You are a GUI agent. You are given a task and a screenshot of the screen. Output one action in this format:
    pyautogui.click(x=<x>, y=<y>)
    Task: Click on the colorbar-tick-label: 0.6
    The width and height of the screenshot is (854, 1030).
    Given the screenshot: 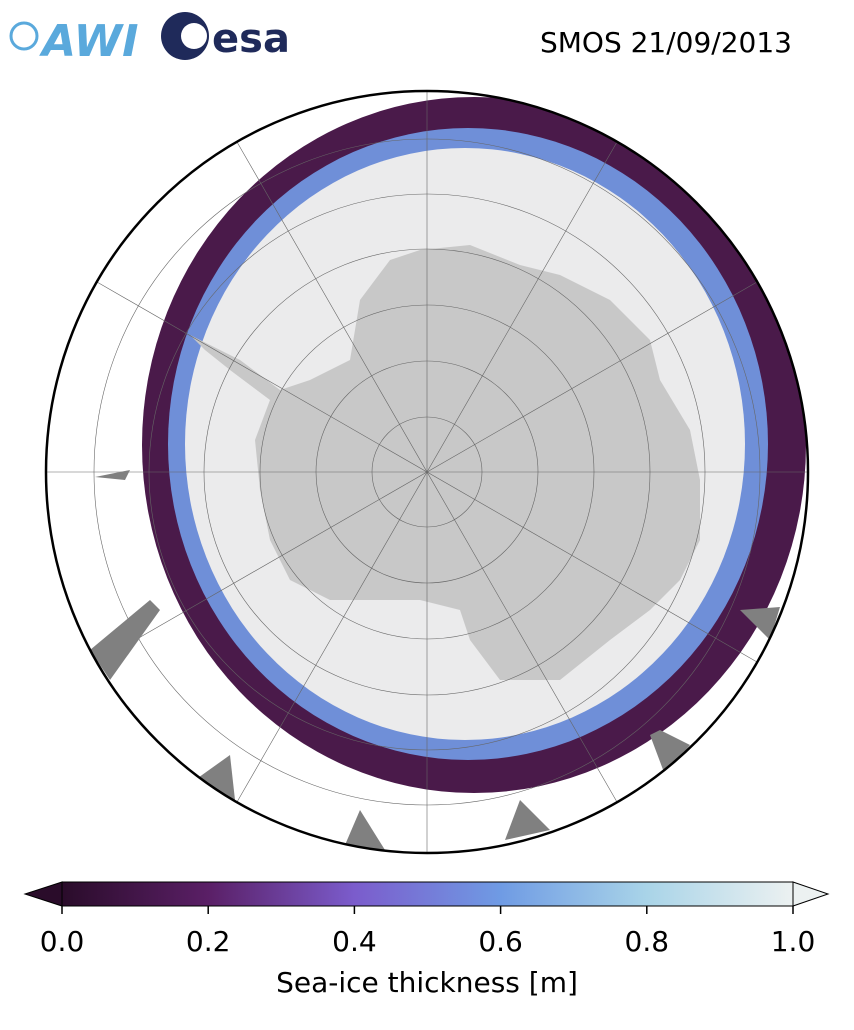 What is the action you would take?
    pyautogui.click(x=500, y=941)
    